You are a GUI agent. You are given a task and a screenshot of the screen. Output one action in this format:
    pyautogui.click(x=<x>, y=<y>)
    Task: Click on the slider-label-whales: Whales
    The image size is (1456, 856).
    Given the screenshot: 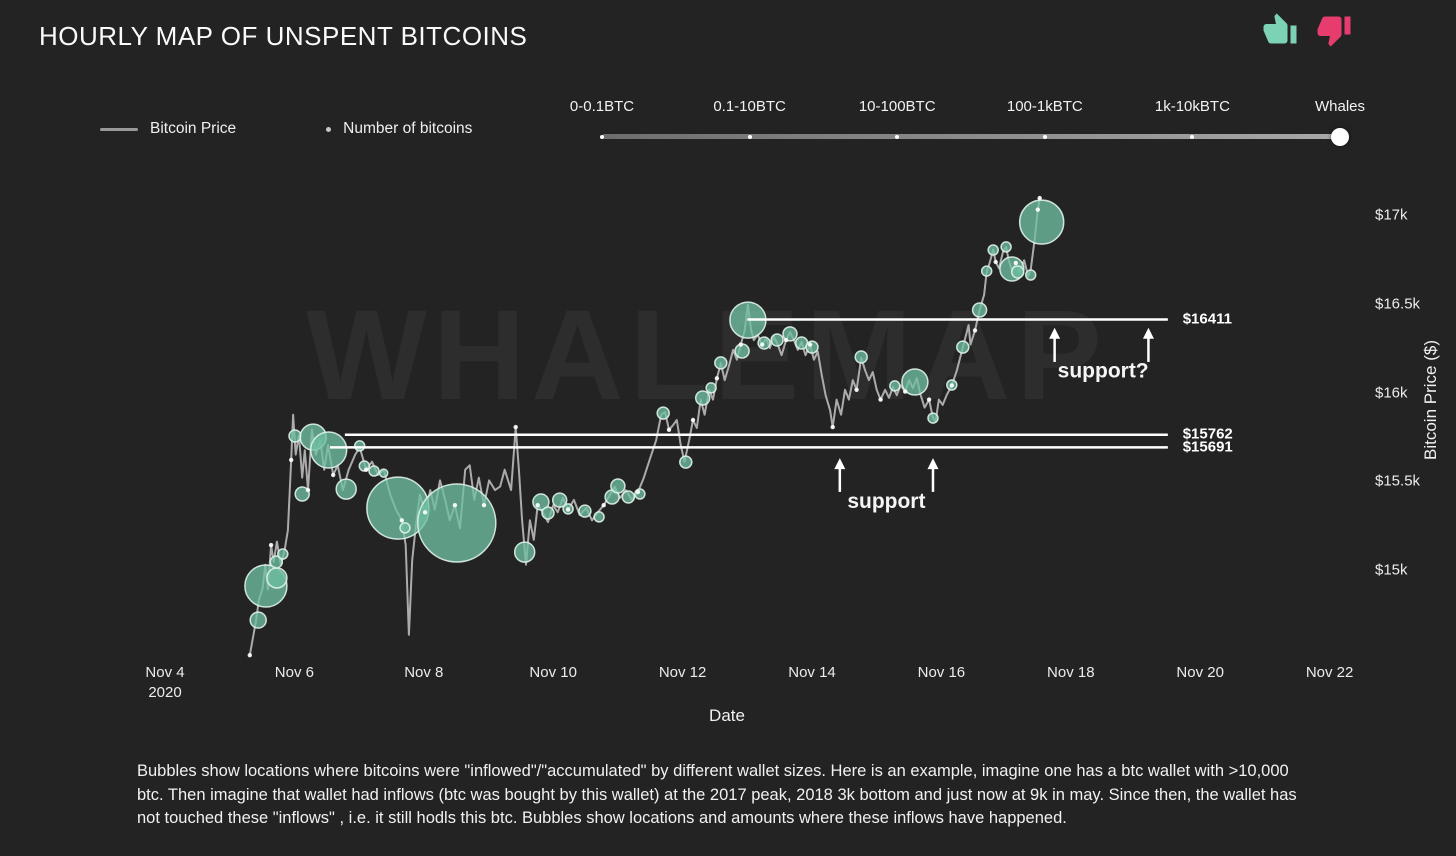 What is the action you would take?
    pyautogui.click(x=1340, y=106)
    